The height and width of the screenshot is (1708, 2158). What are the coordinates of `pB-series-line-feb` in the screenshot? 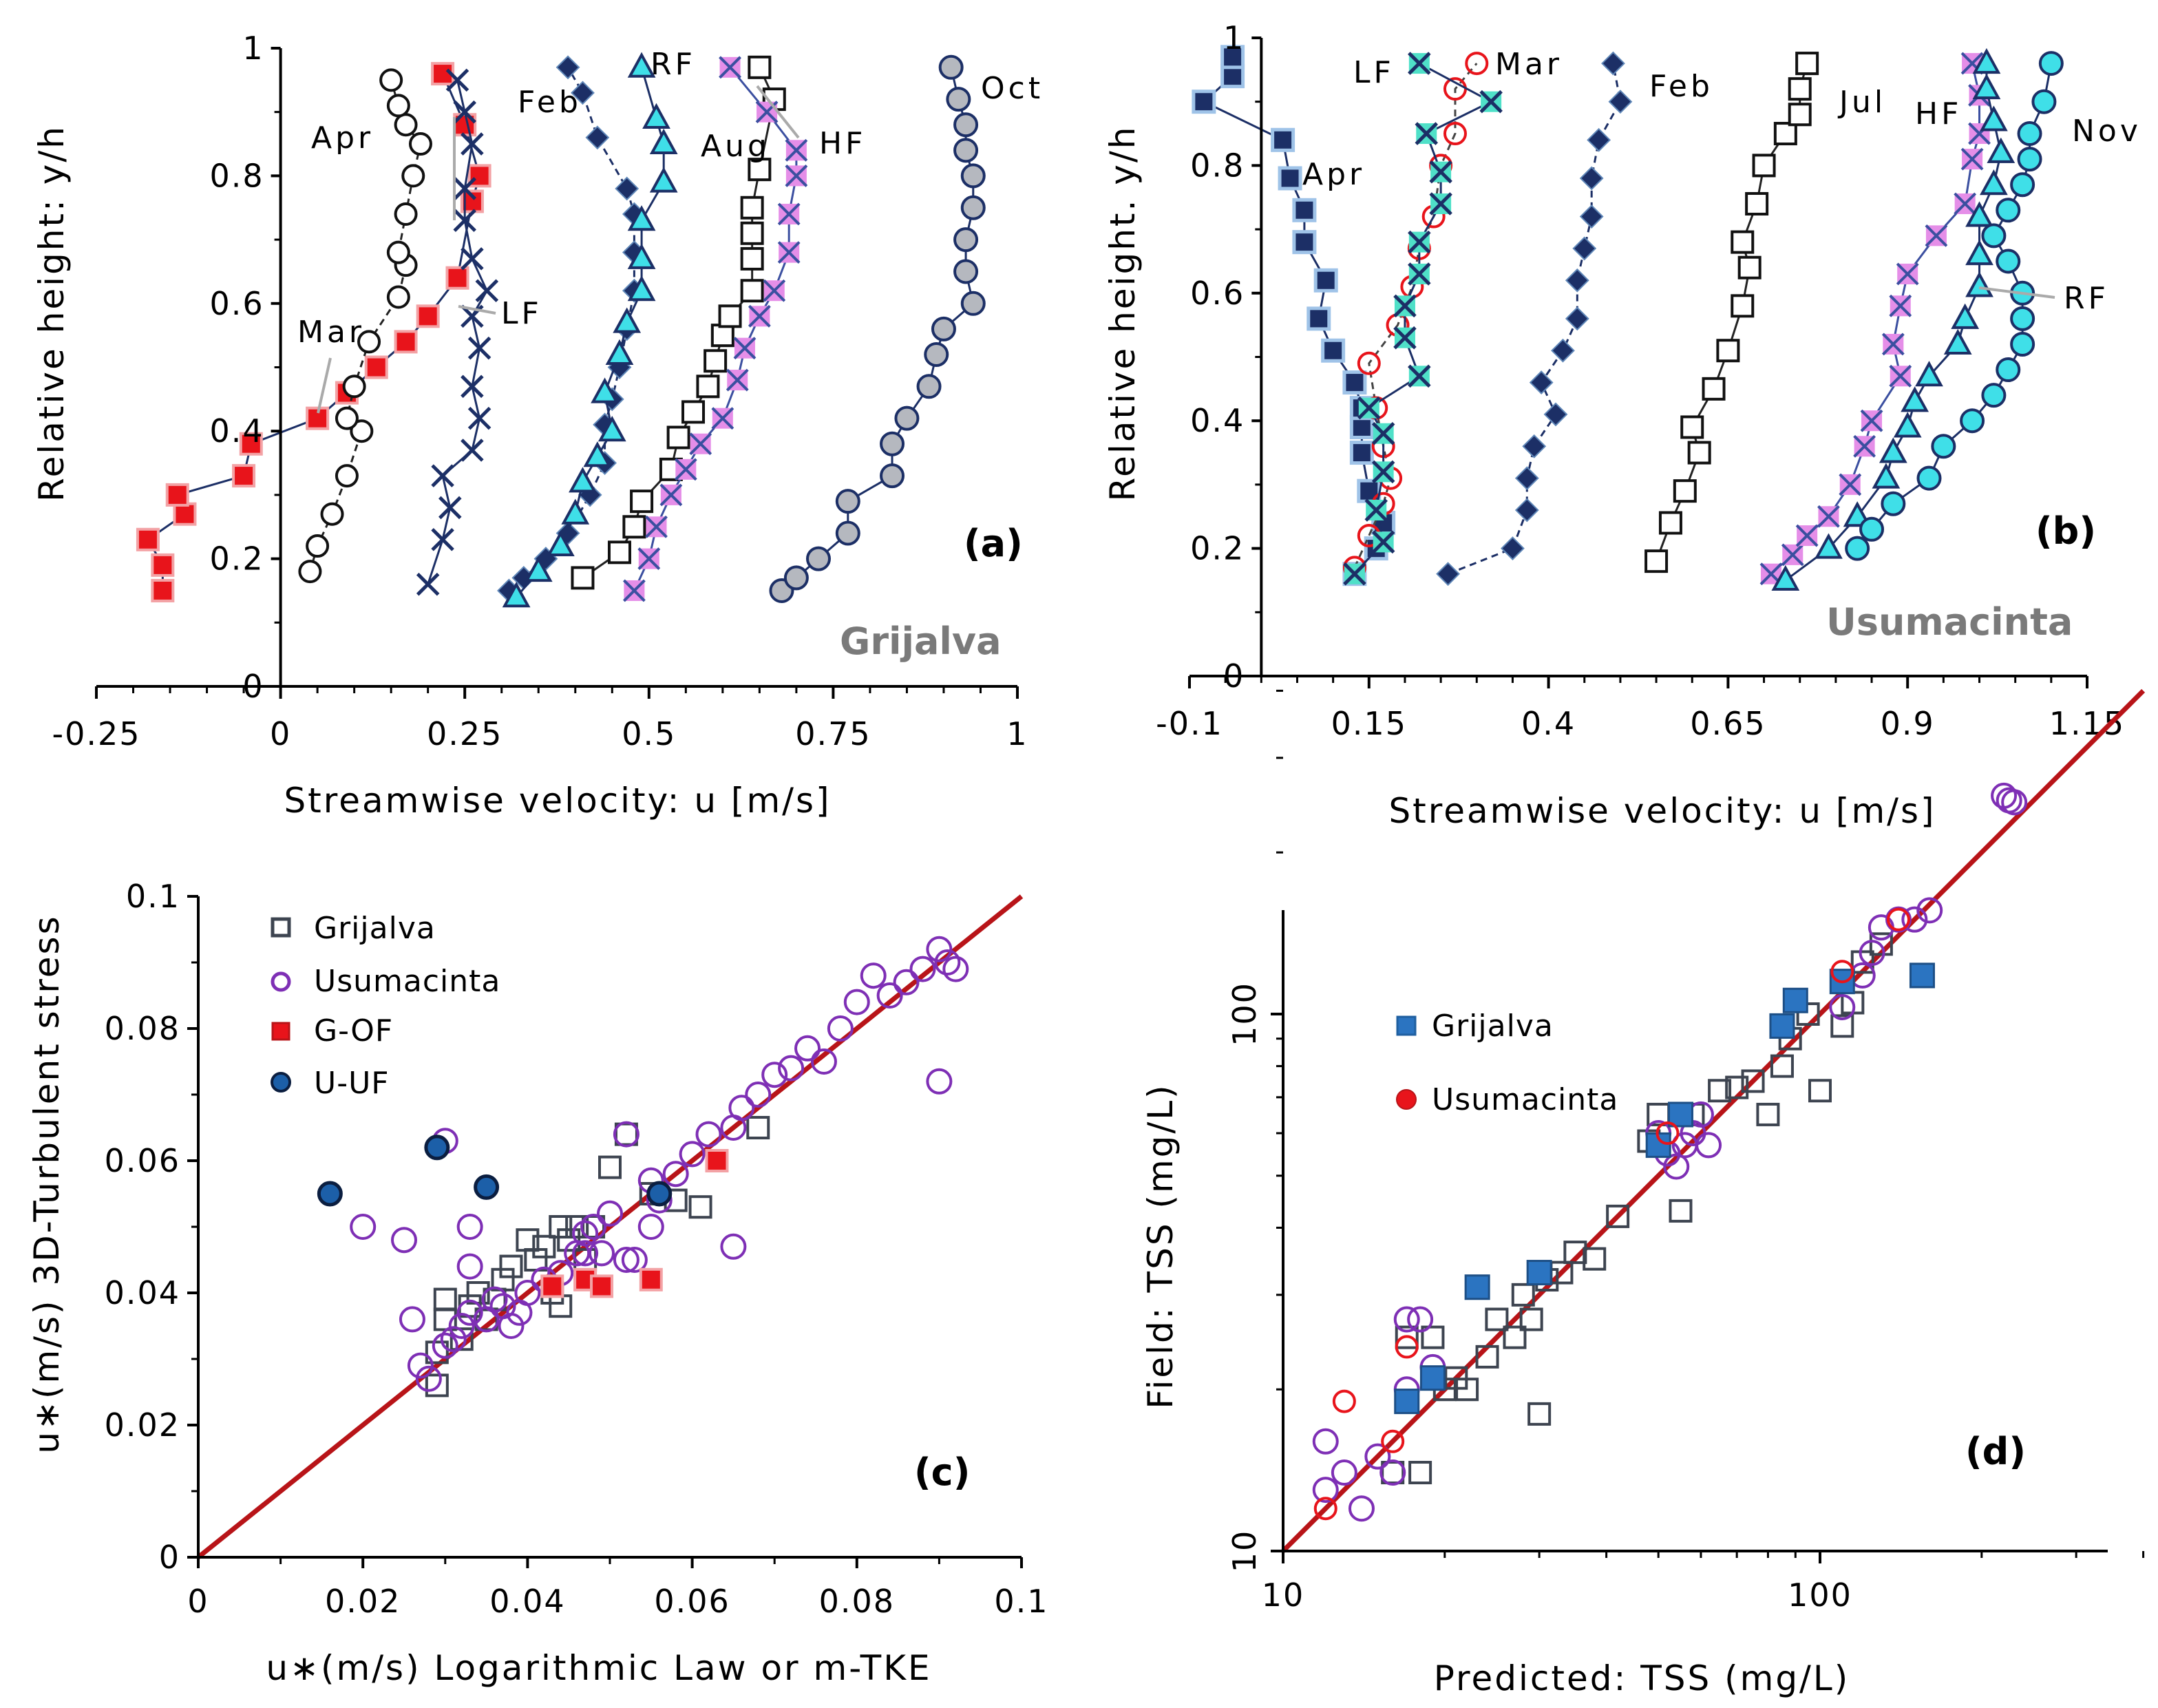 It's located at (1535, 319).